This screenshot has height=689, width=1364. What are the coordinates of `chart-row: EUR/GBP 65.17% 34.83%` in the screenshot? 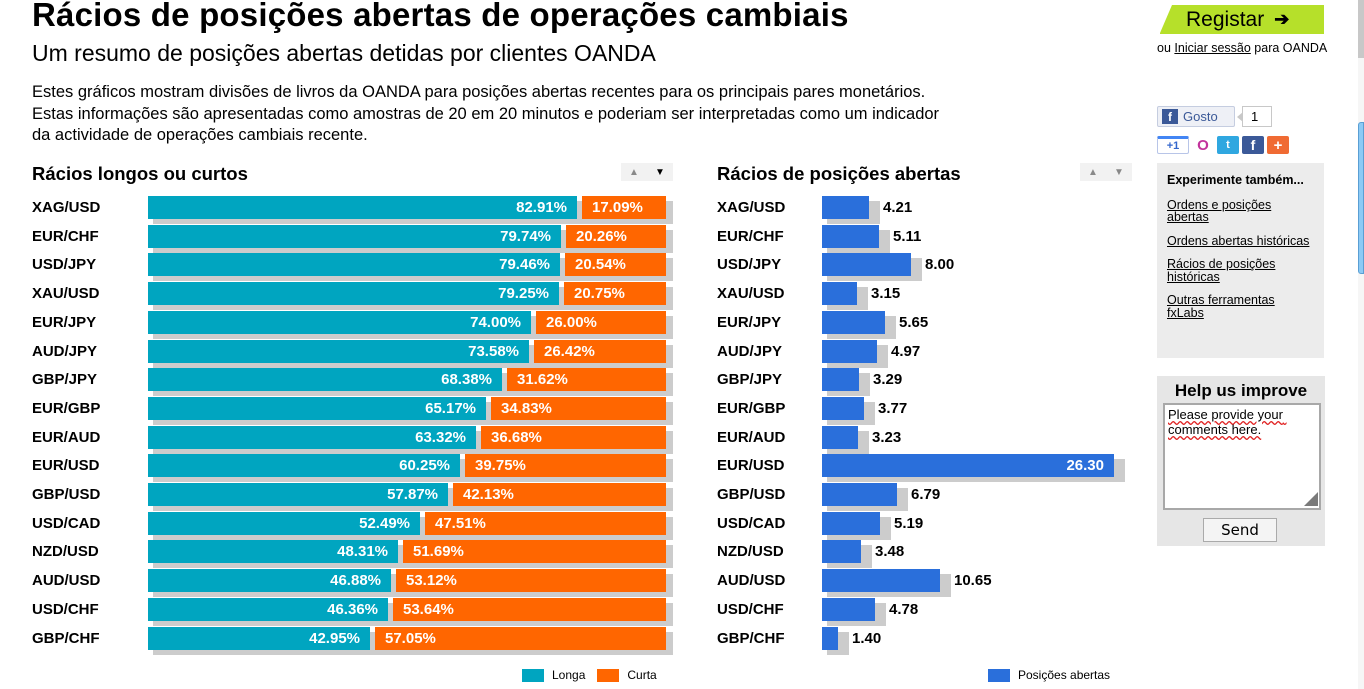 It's located at (357, 410).